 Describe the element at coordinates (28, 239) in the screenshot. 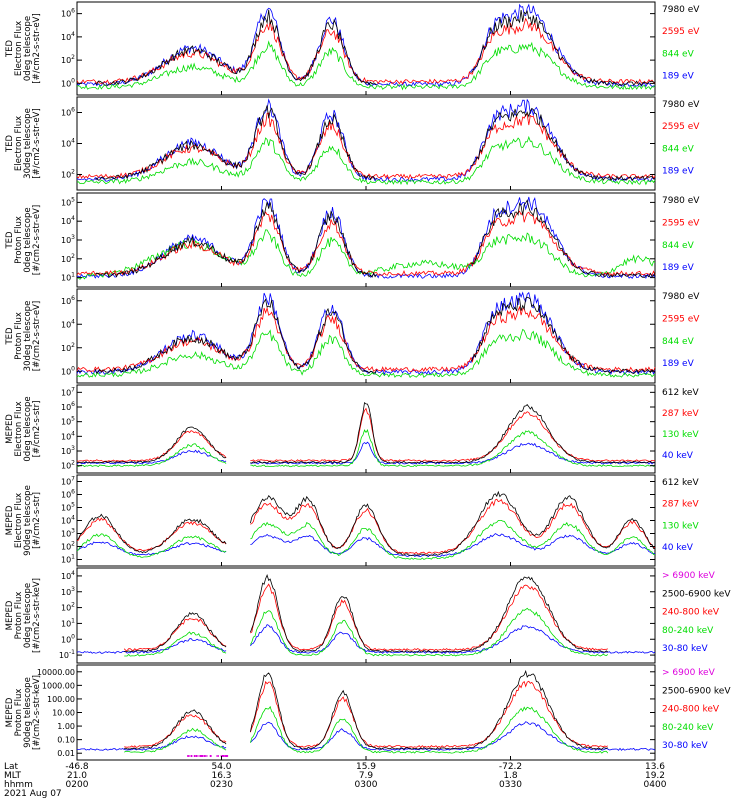

I see `y-axis-label-line: 0deg telescope` at that location.